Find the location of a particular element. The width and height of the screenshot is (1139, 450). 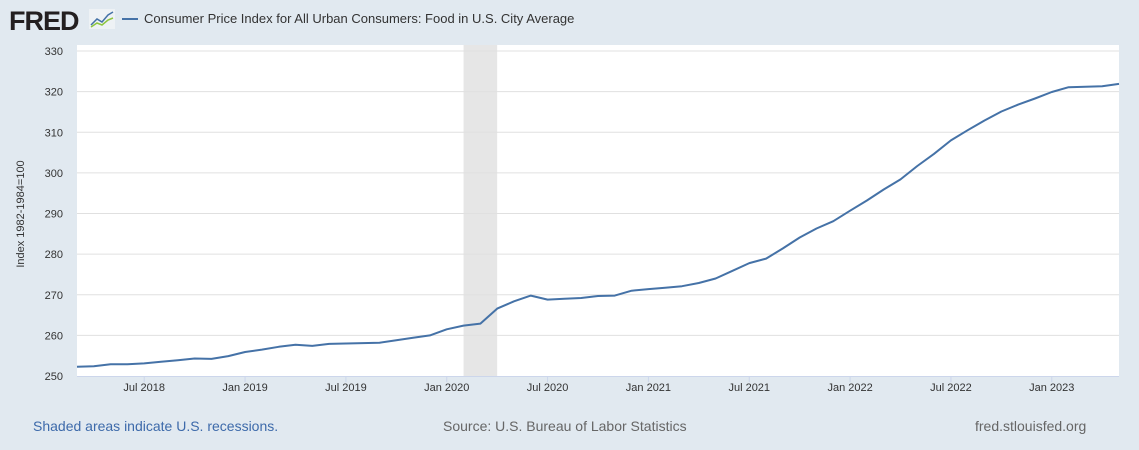

x-tick-label: Jul 2018 is located at coordinates (144, 388).